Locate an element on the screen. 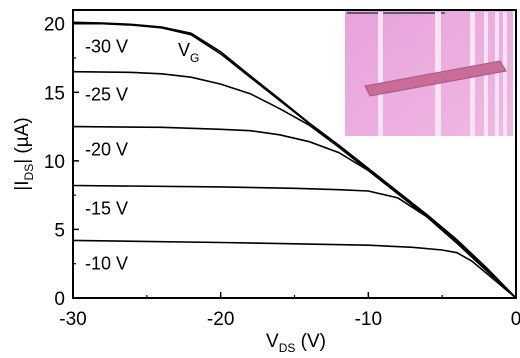  series-label-3: -15 V is located at coordinates (106, 209).